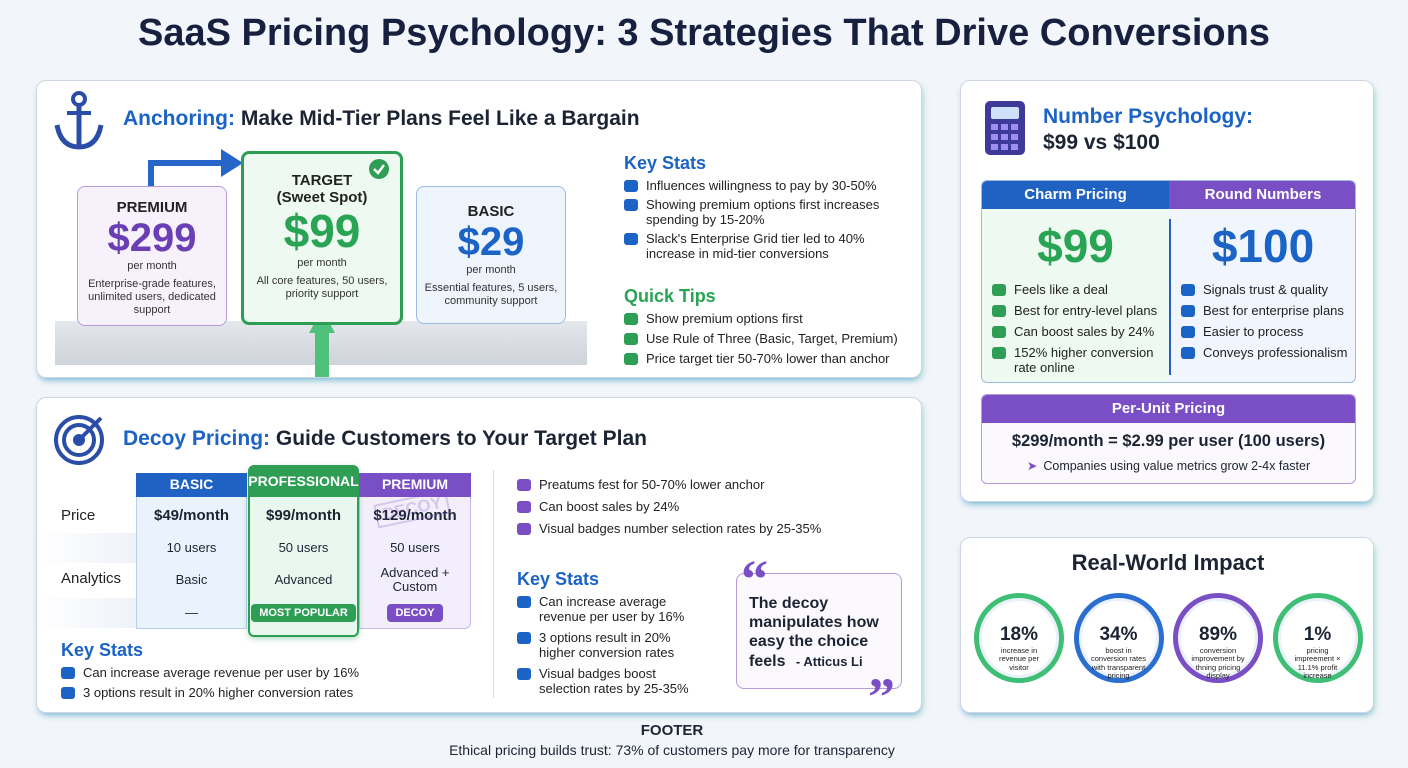  What do you see at coordinates (415, 485) in the screenshot?
I see `column-header: PREMIUM` at bounding box center [415, 485].